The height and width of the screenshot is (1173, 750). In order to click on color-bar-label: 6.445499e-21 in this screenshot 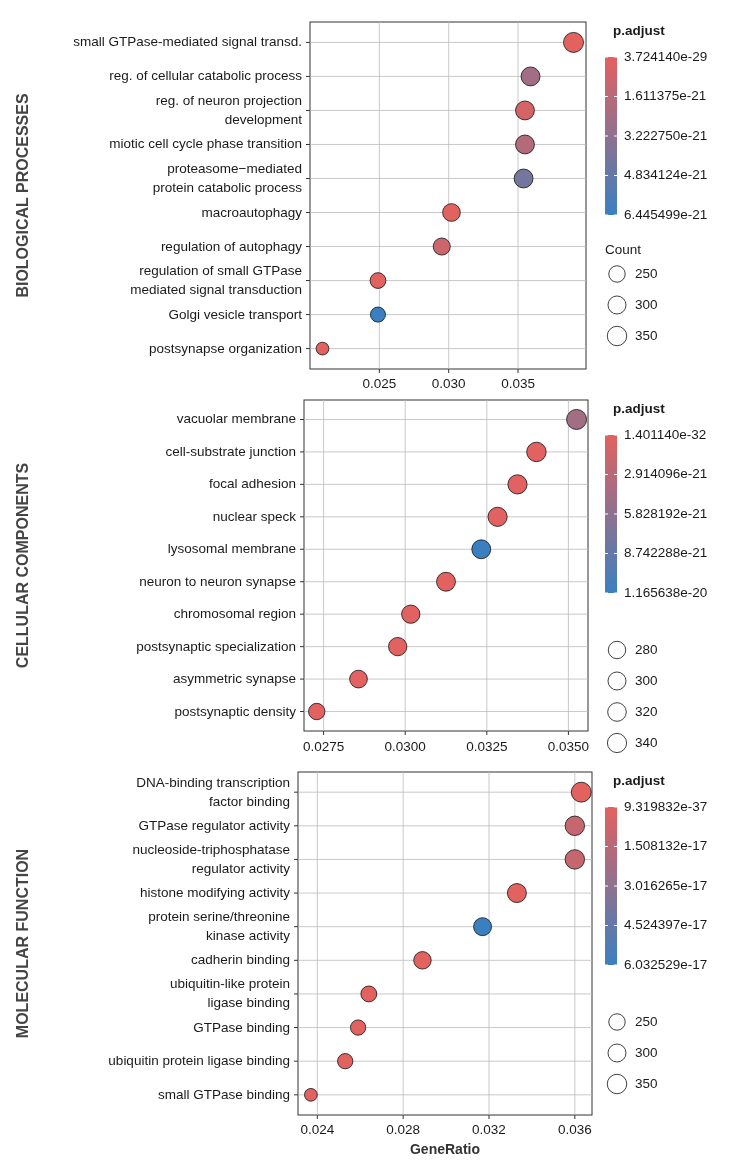, I will do `click(666, 214)`.